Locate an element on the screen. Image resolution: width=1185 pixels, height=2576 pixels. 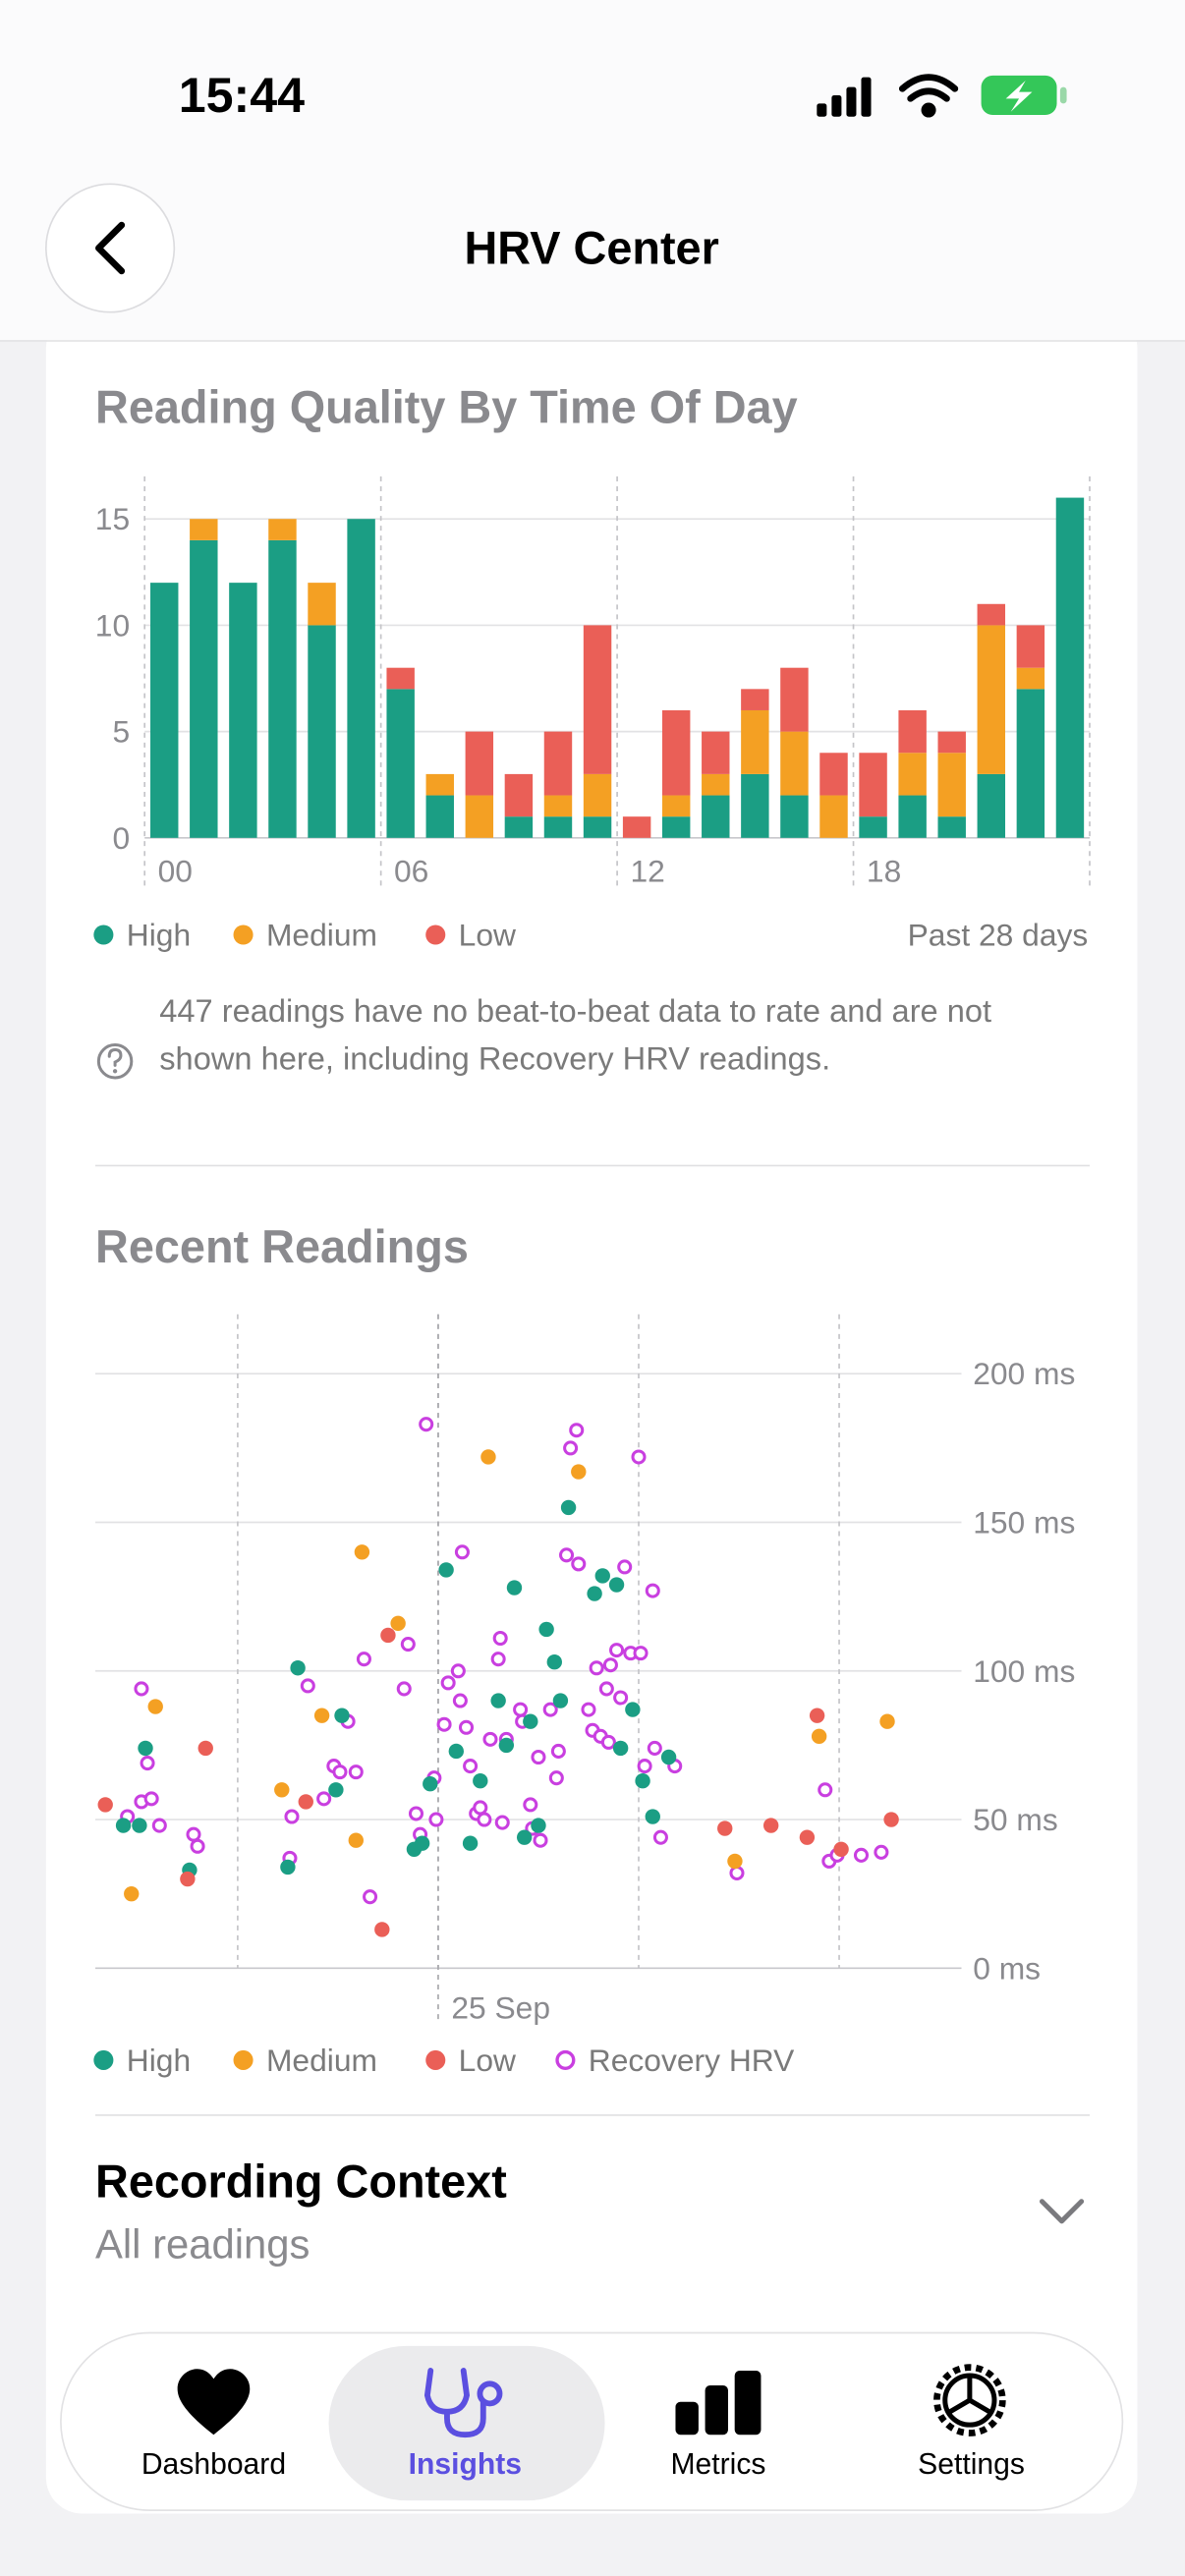
period-label: Past 28 days is located at coordinates (999, 934).